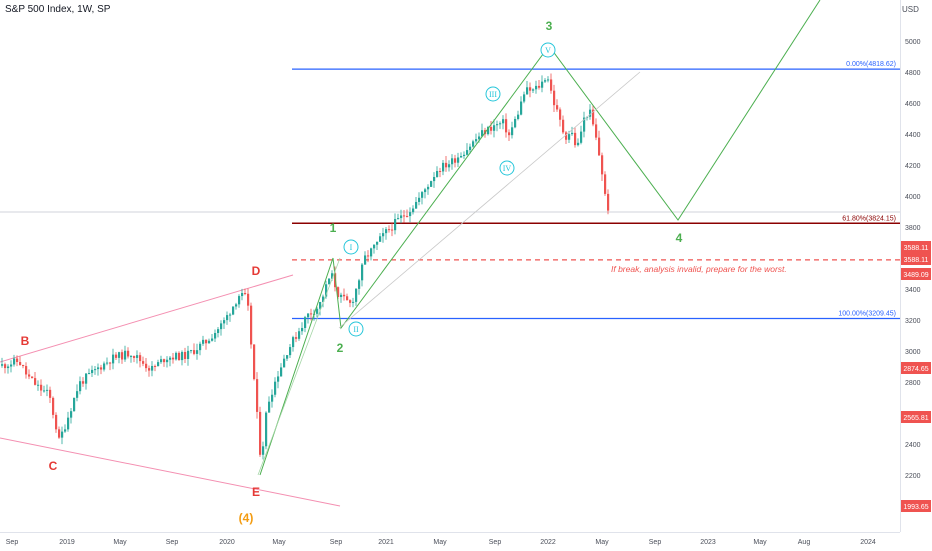 Image resolution: width=932 pixels, height=551 pixels. Describe the element at coordinates (913, 290) in the screenshot. I see `y-tick-label: 3400` at that location.